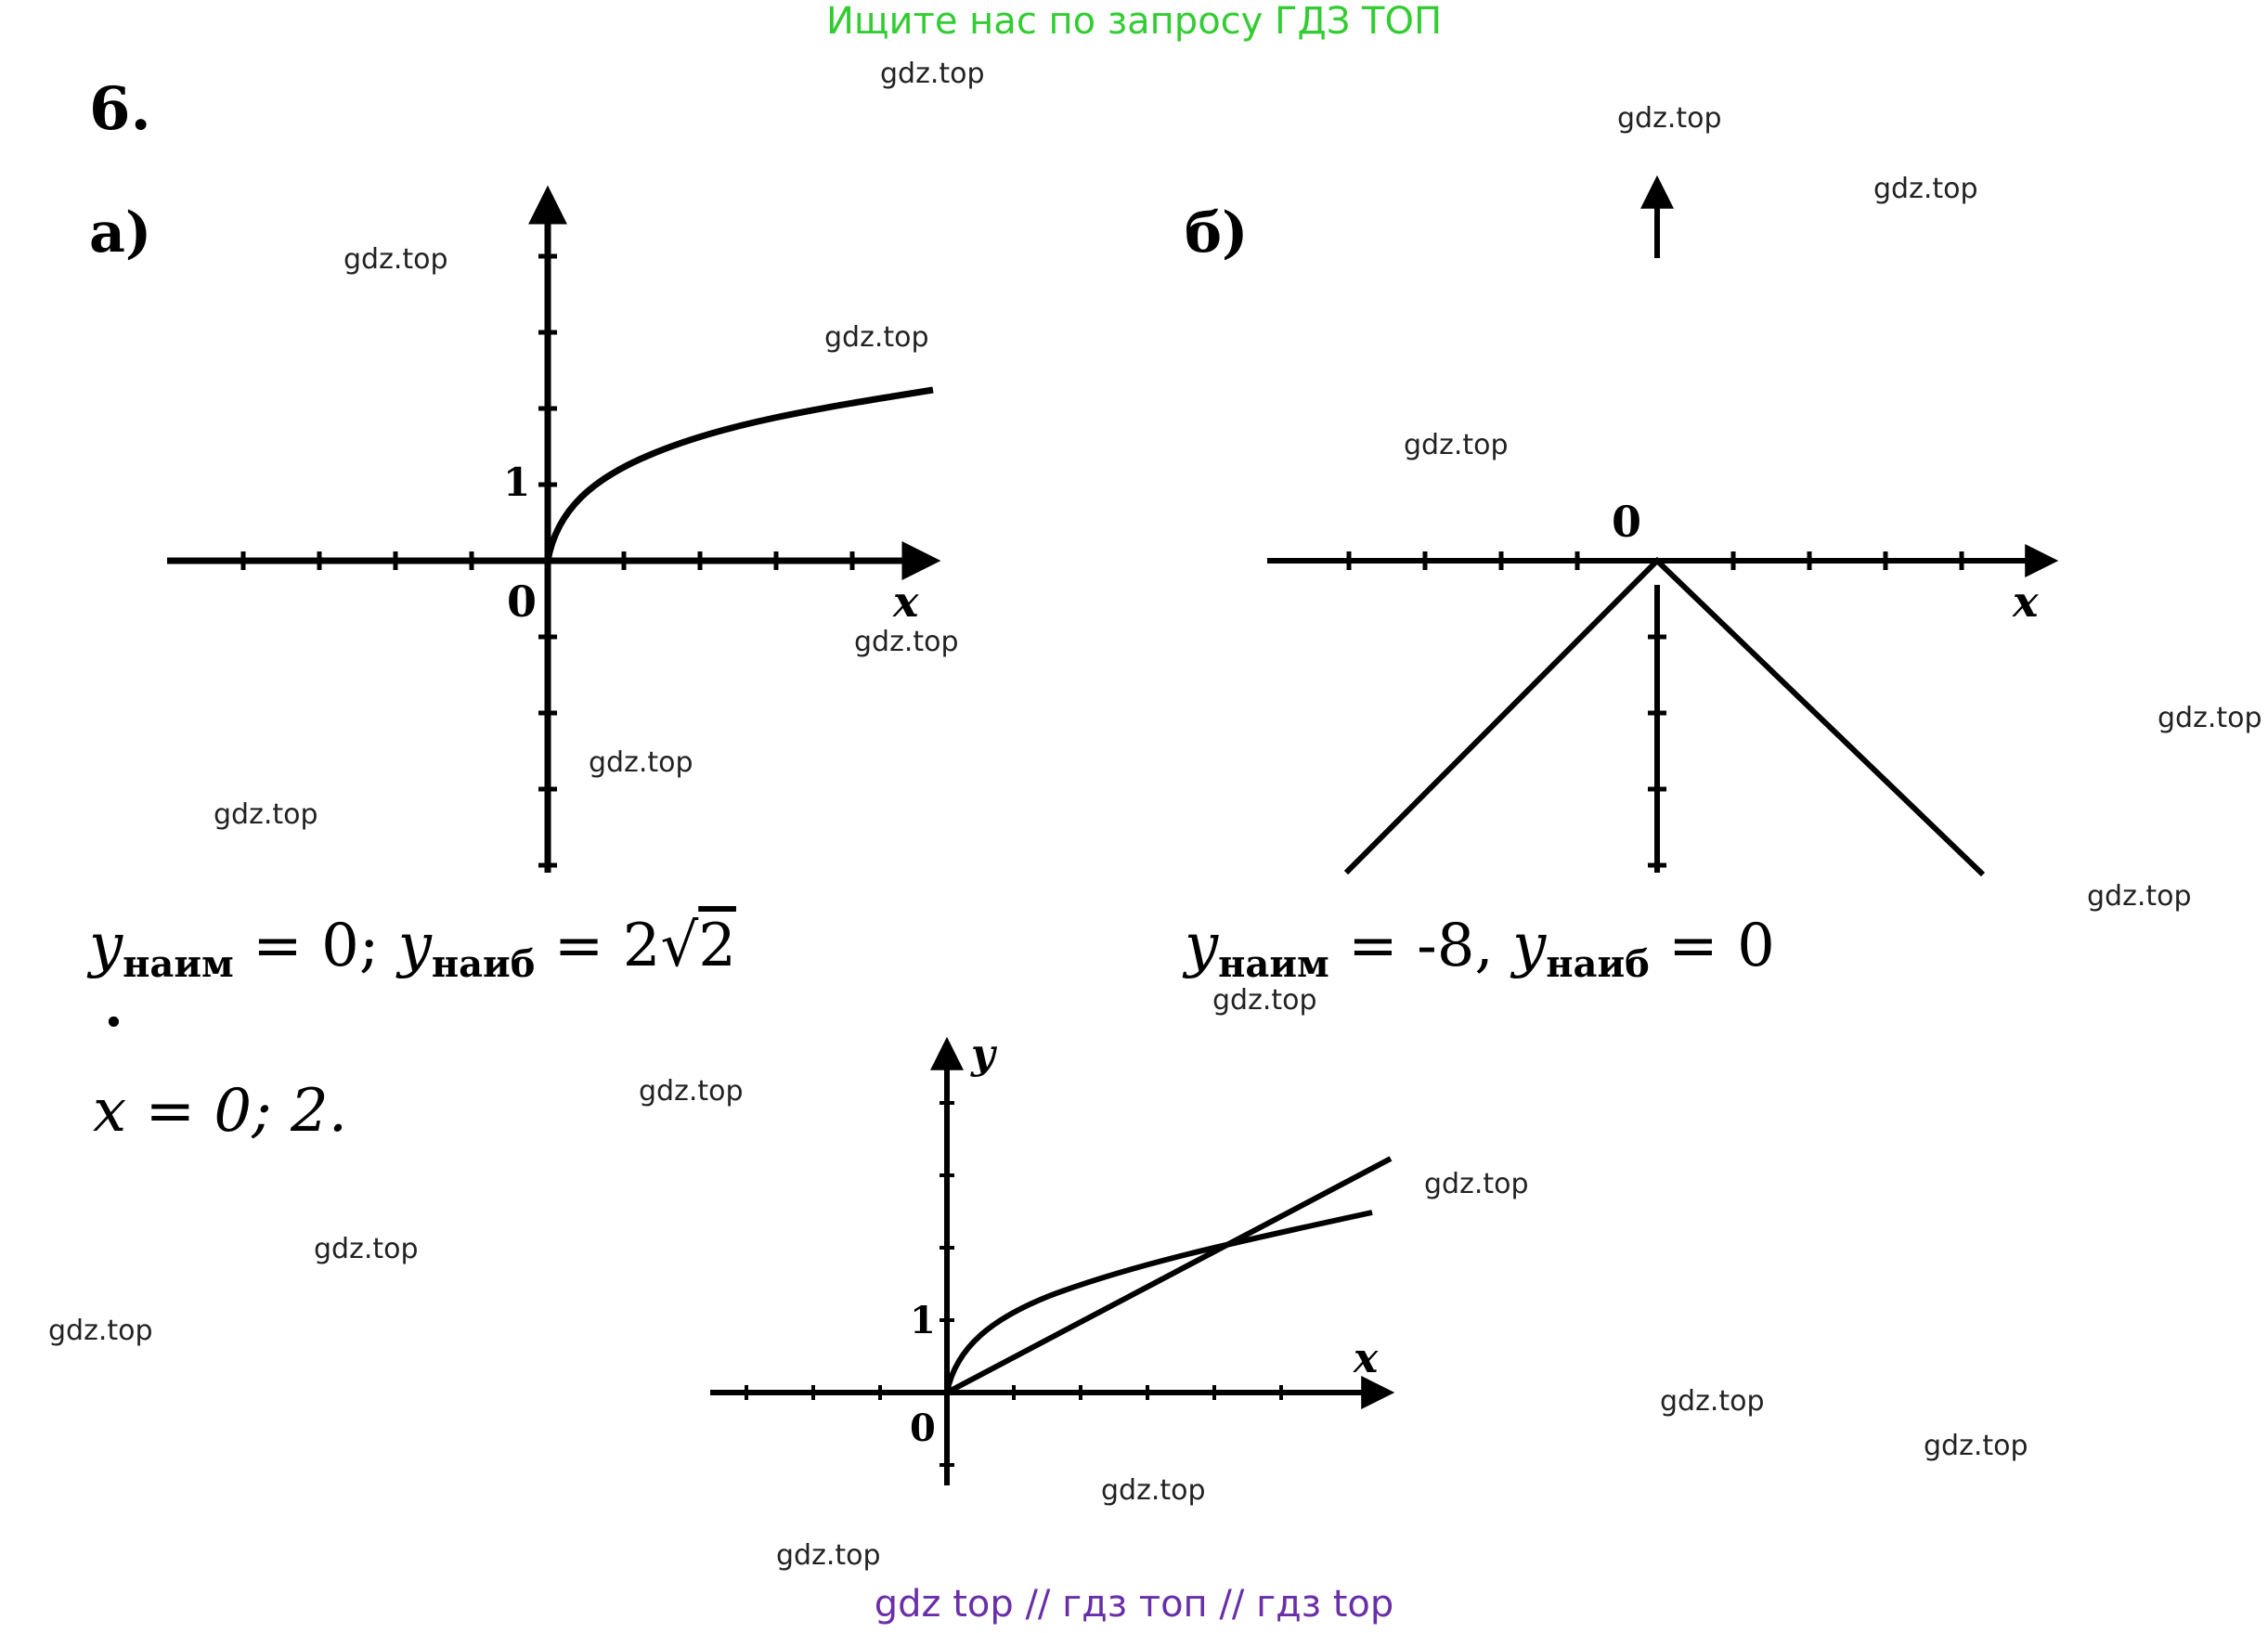 This screenshot has width=2268, height=1633. I want to click on part-b-label: б), so click(1217, 233).